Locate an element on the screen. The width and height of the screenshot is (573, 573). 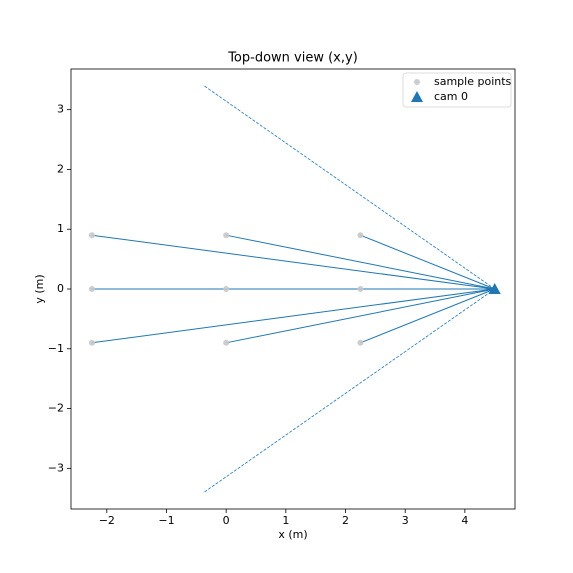
camera is located at coordinates (494, 288).